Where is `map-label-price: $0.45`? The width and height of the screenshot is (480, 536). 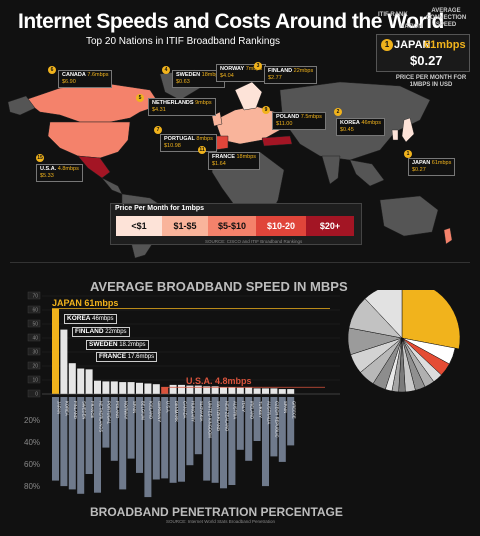 map-label-price: $0.45 is located at coordinates (347, 130).